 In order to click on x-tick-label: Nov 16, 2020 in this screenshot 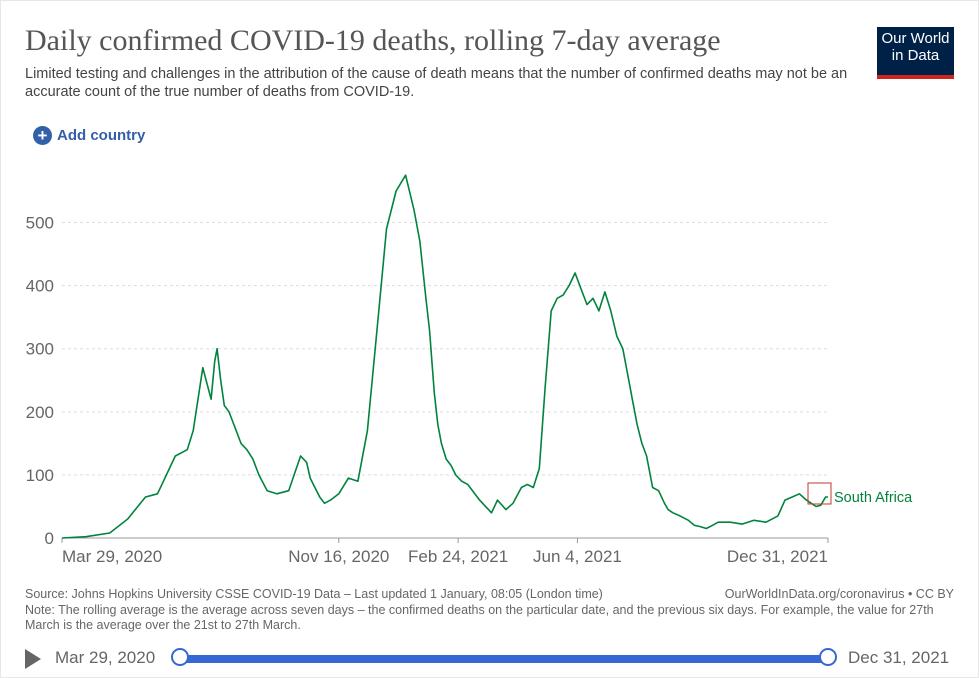, I will do `click(338, 556)`.